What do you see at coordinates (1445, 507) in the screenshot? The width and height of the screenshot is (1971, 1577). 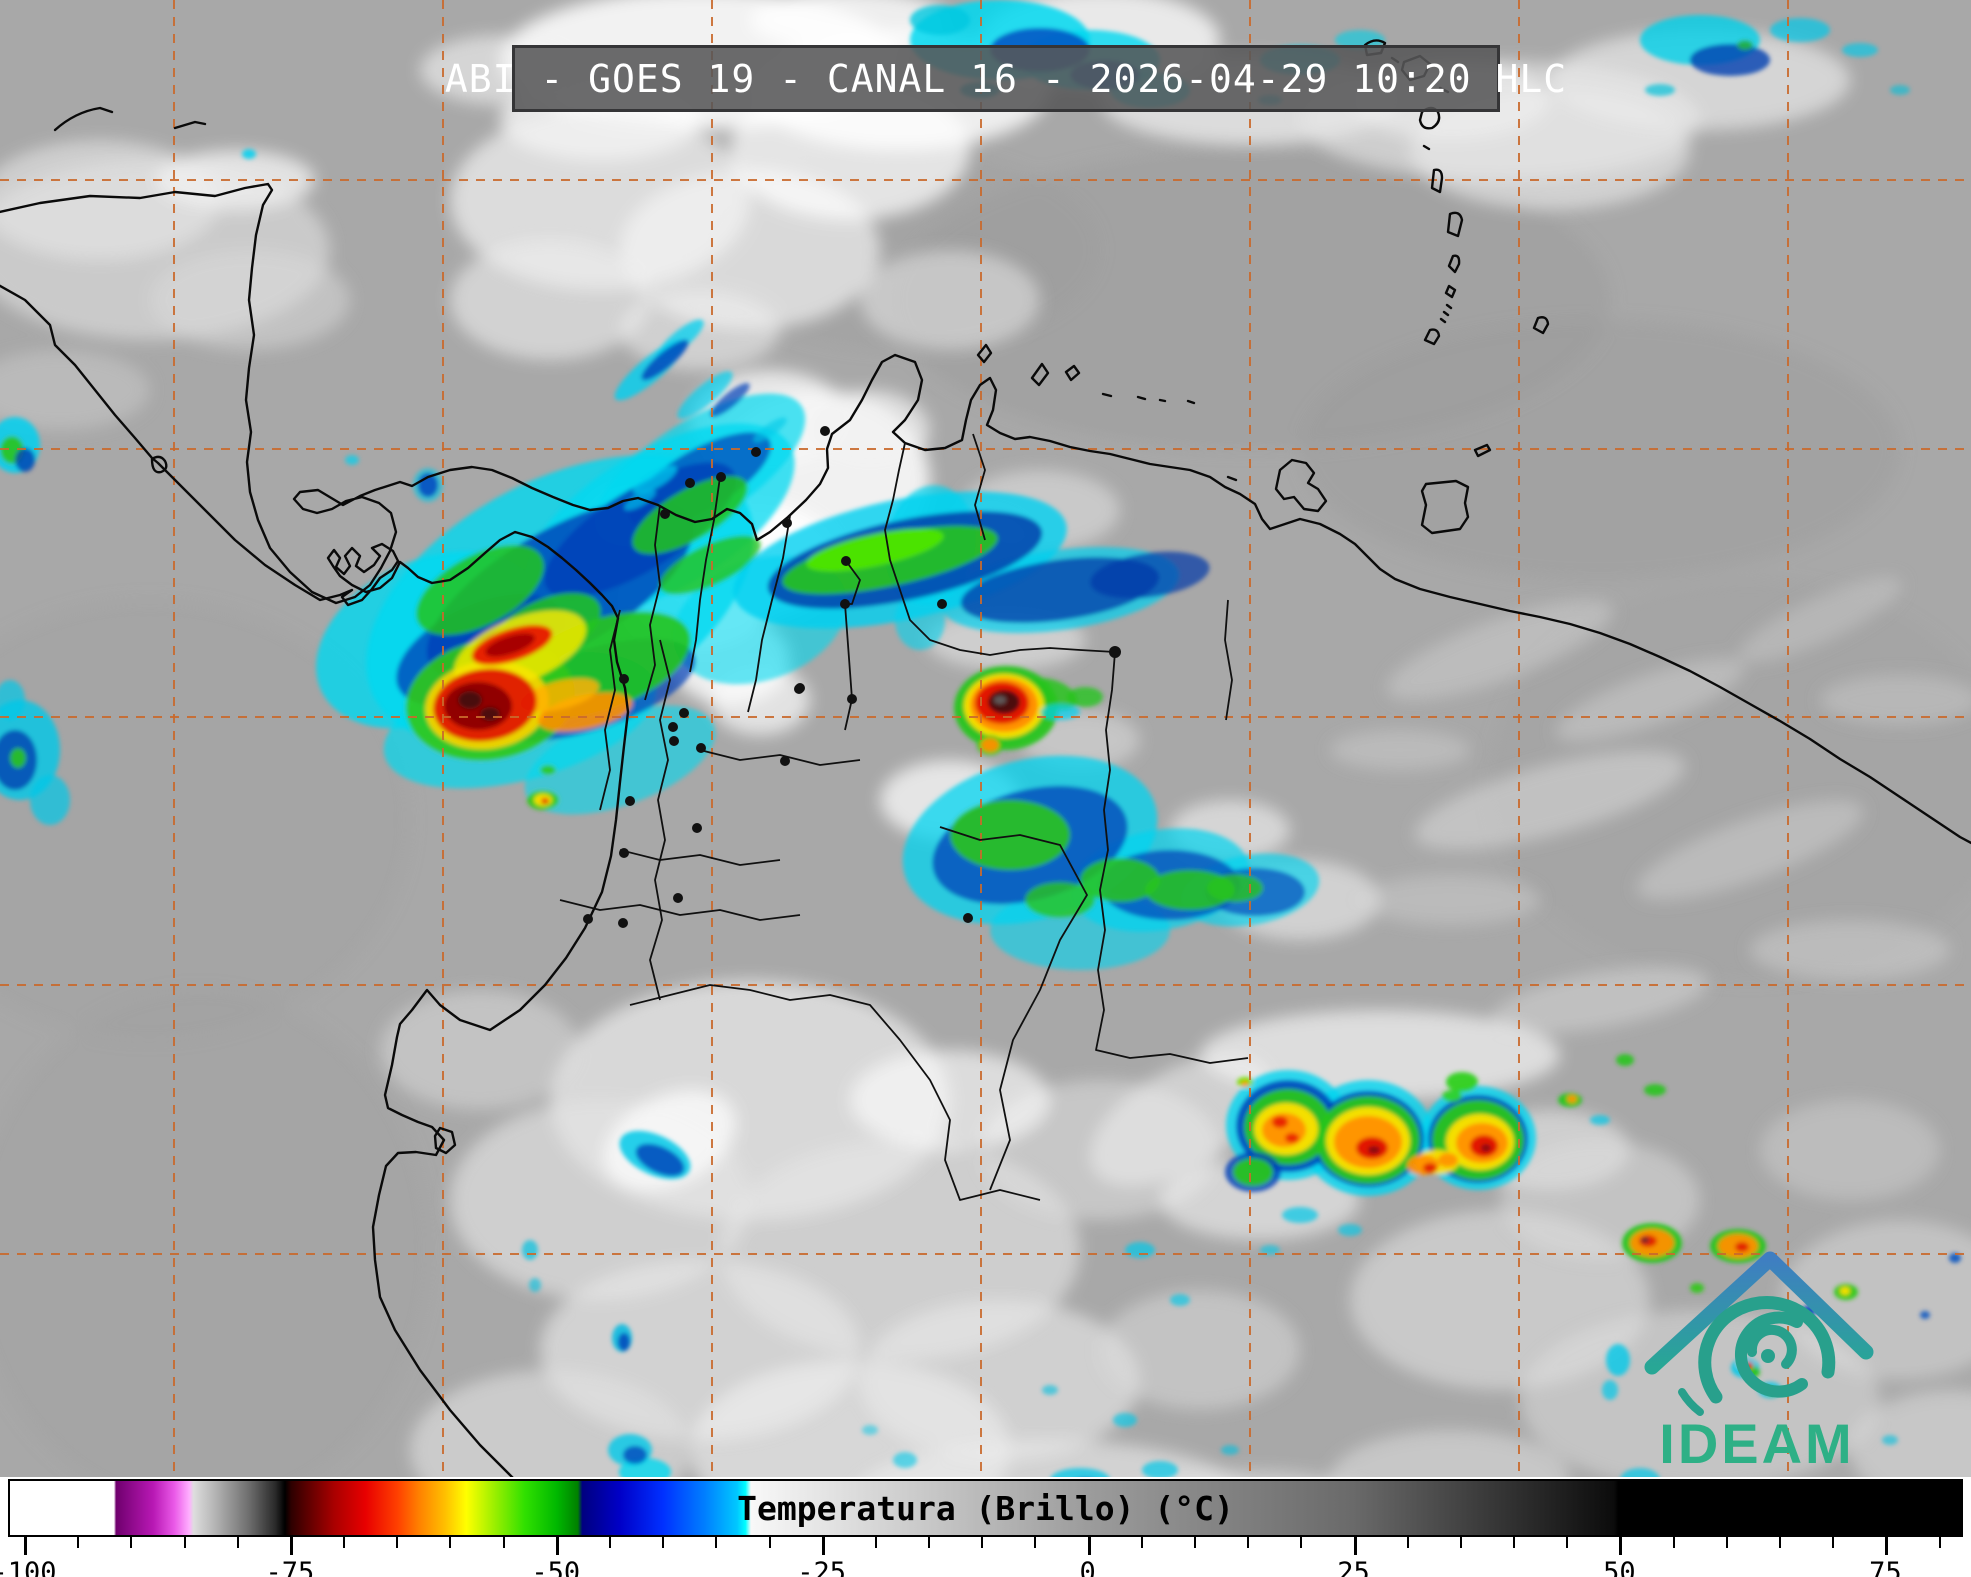 I see `island-trinidad` at bounding box center [1445, 507].